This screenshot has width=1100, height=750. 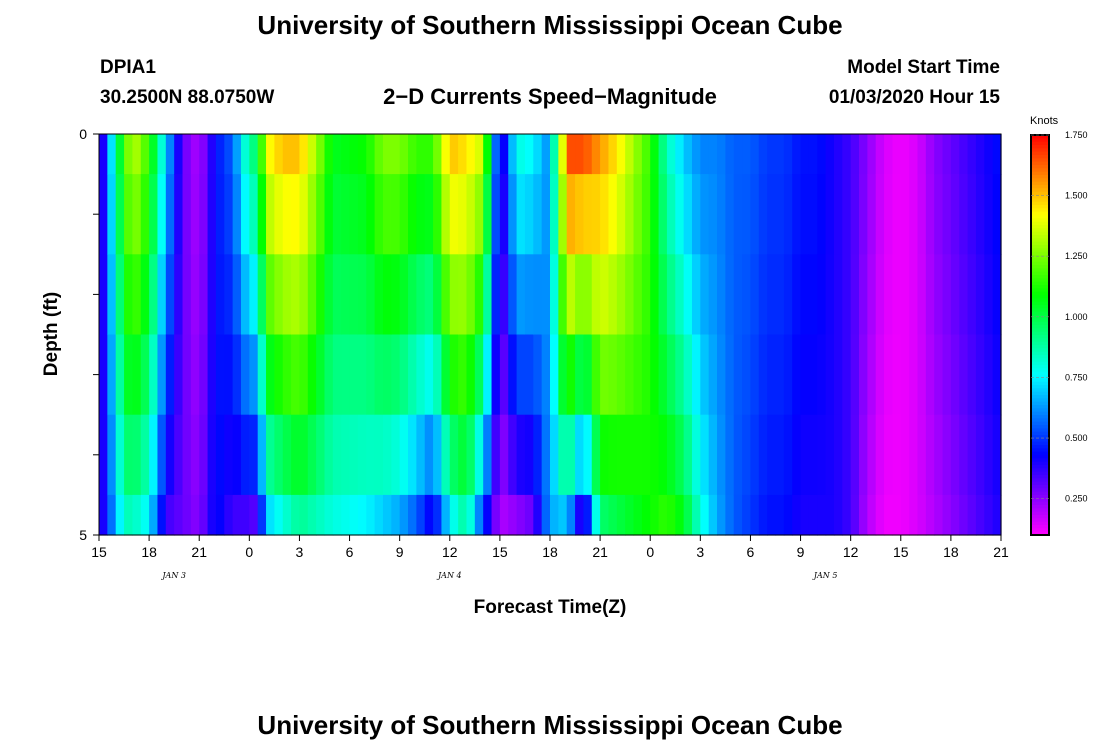 What do you see at coordinates (149, 552) in the screenshot?
I see `x-tick-label: 18` at bounding box center [149, 552].